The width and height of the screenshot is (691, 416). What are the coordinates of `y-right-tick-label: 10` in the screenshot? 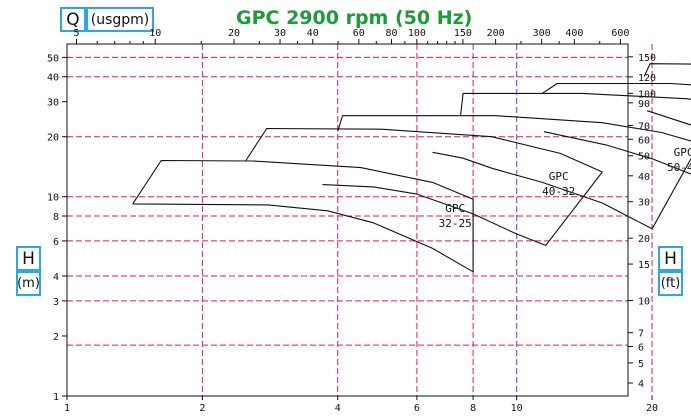 It's located at (644, 302).